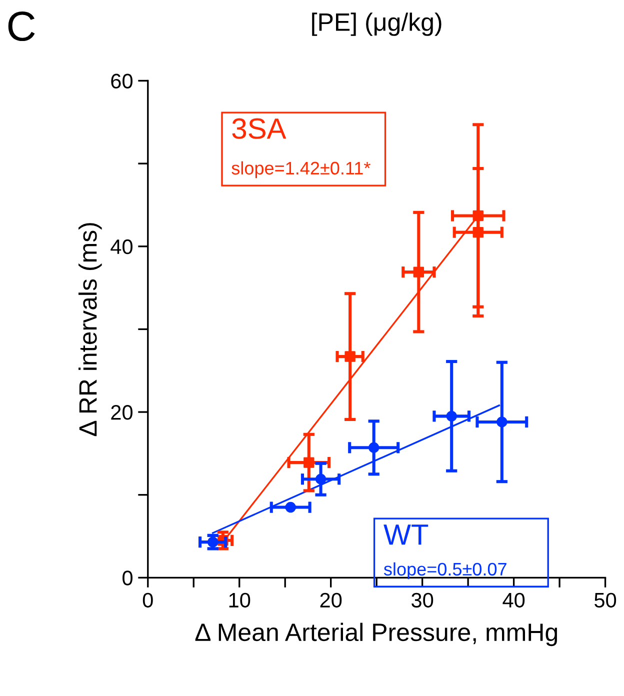  Describe the element at coordinates (513, 600) in the screenshot. I see `x-tick-label: 40` at that location.